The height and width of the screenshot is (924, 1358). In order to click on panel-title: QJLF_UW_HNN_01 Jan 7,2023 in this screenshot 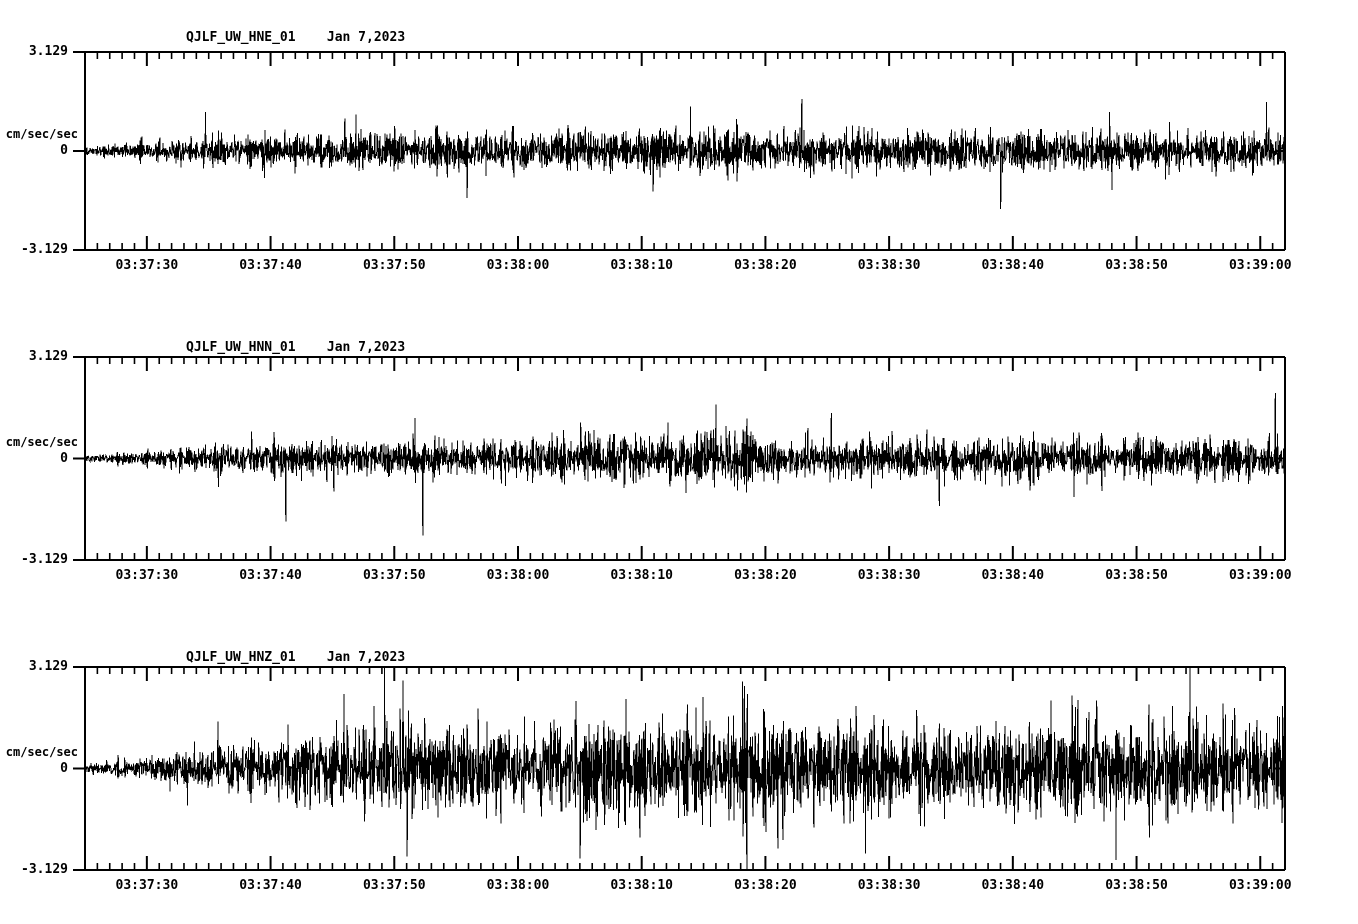, I will do `click(296, 347)`.